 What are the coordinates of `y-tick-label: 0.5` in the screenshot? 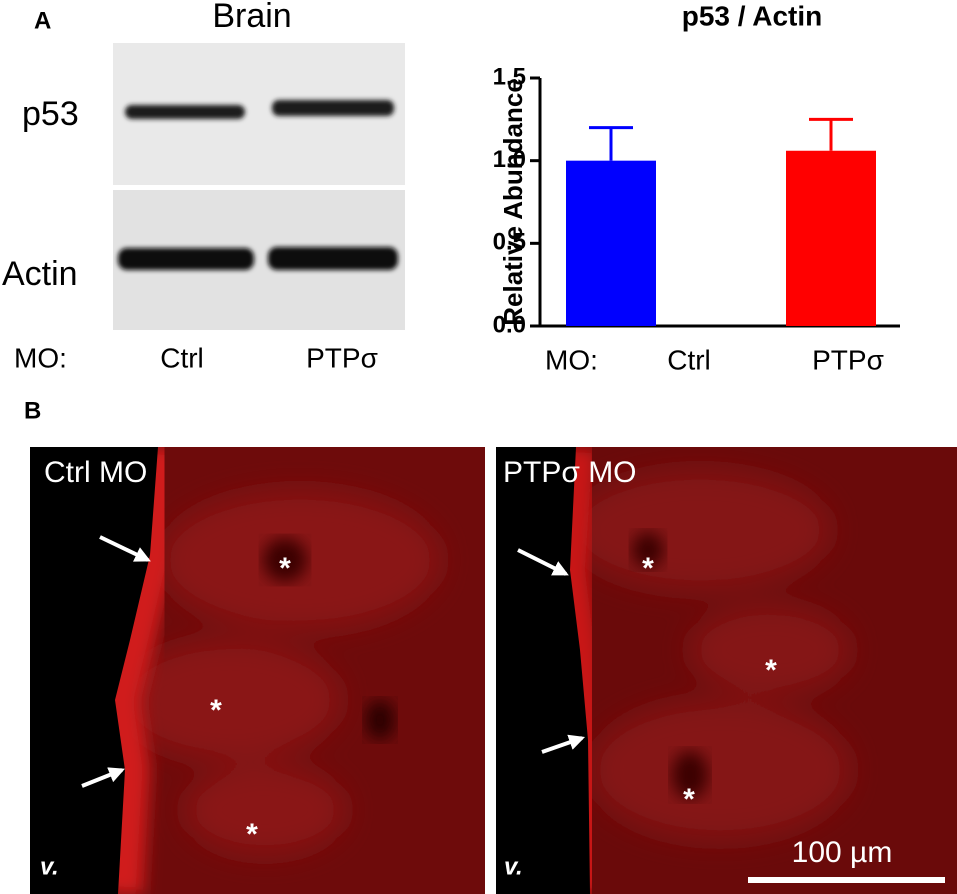 It's located at (509, 242).